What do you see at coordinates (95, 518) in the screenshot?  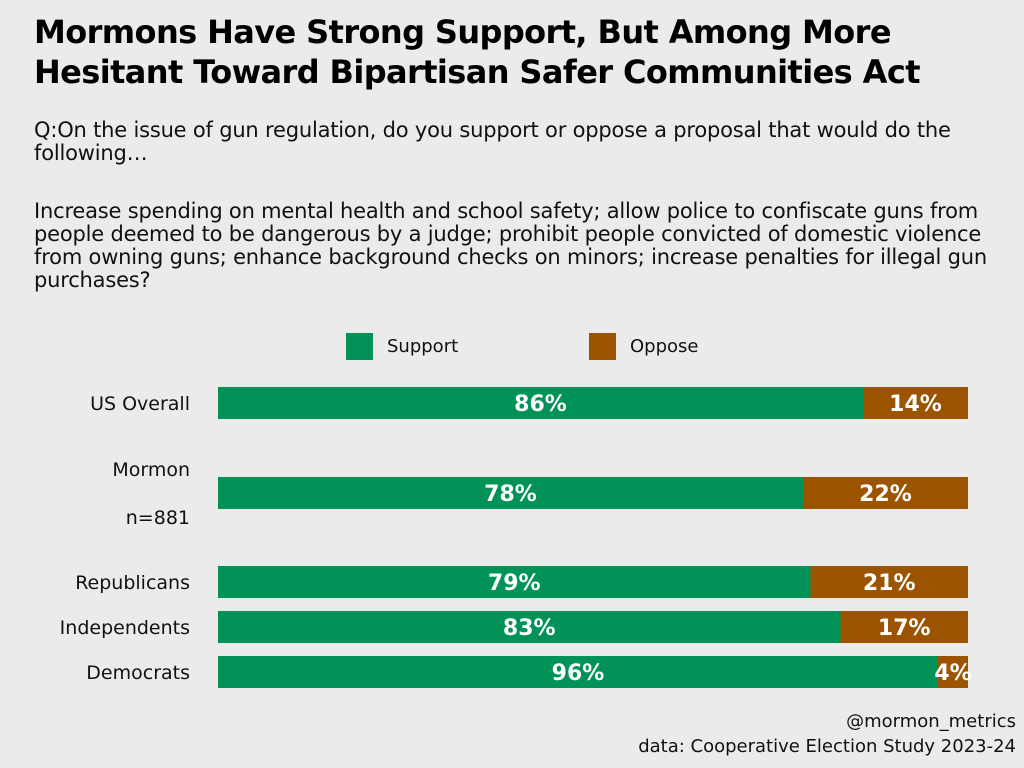 I see `row-label-mormon-n: n=881` at bounding box center [95, 518].